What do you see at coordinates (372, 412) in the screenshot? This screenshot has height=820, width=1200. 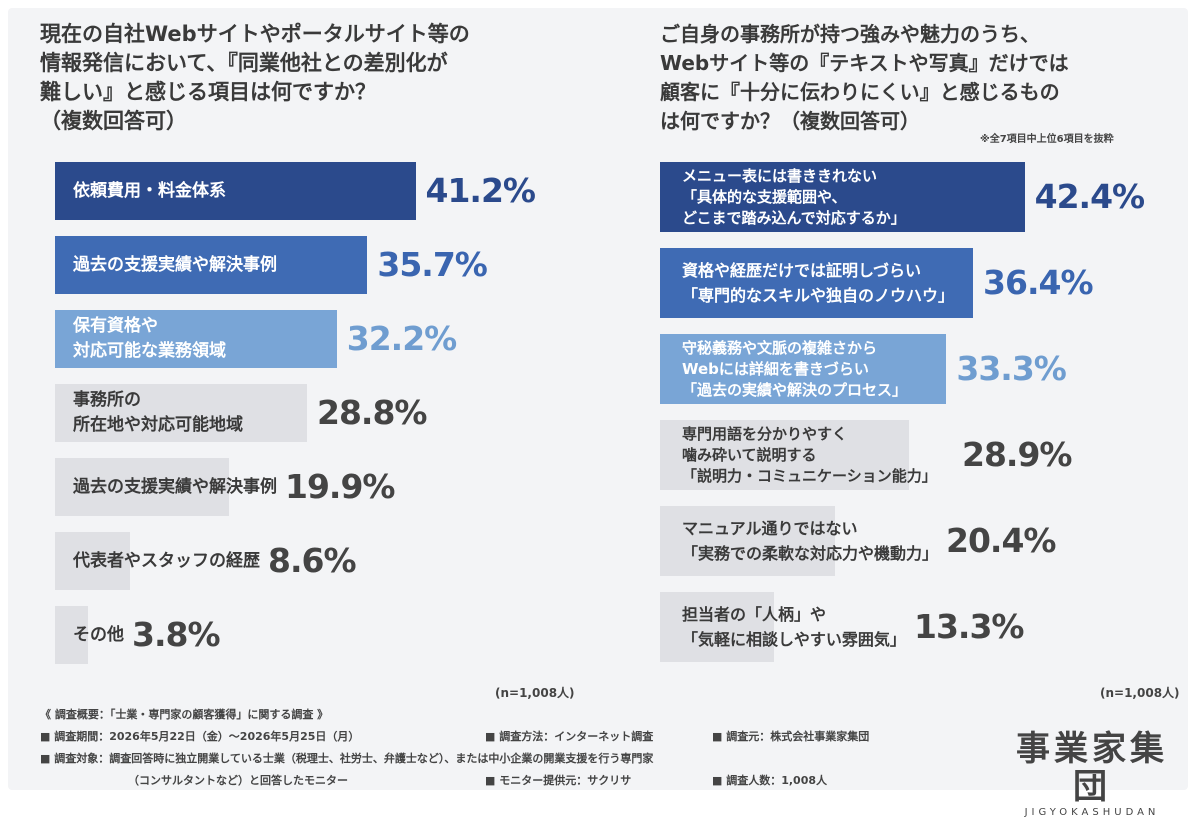 I see `bar-value-4: 28.8%` at bounding box center [372, 412].